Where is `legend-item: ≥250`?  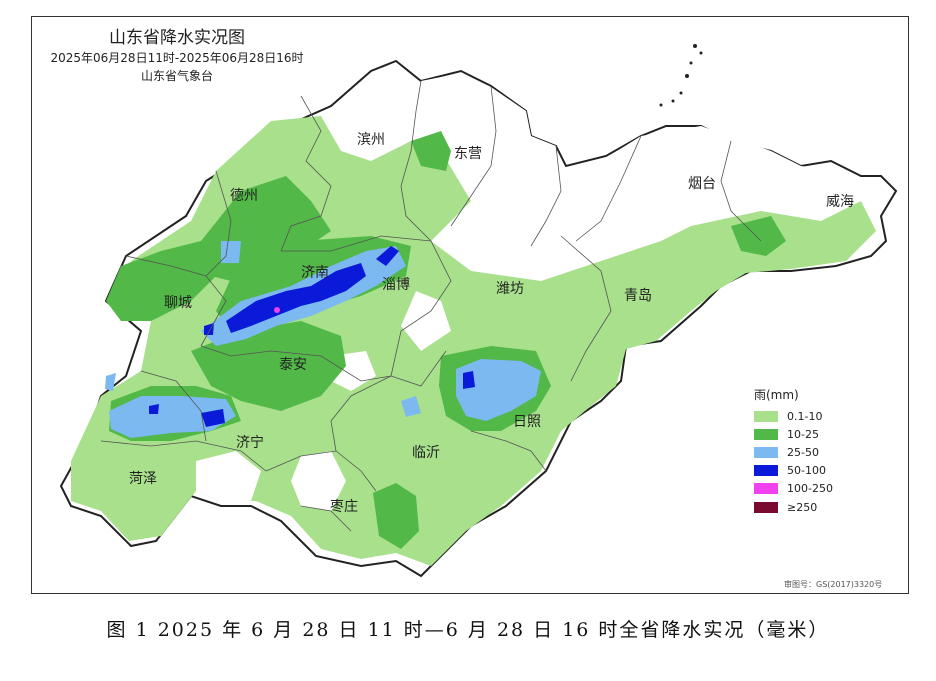 legend-item: ≥250 is located at coordinates (793, 507).